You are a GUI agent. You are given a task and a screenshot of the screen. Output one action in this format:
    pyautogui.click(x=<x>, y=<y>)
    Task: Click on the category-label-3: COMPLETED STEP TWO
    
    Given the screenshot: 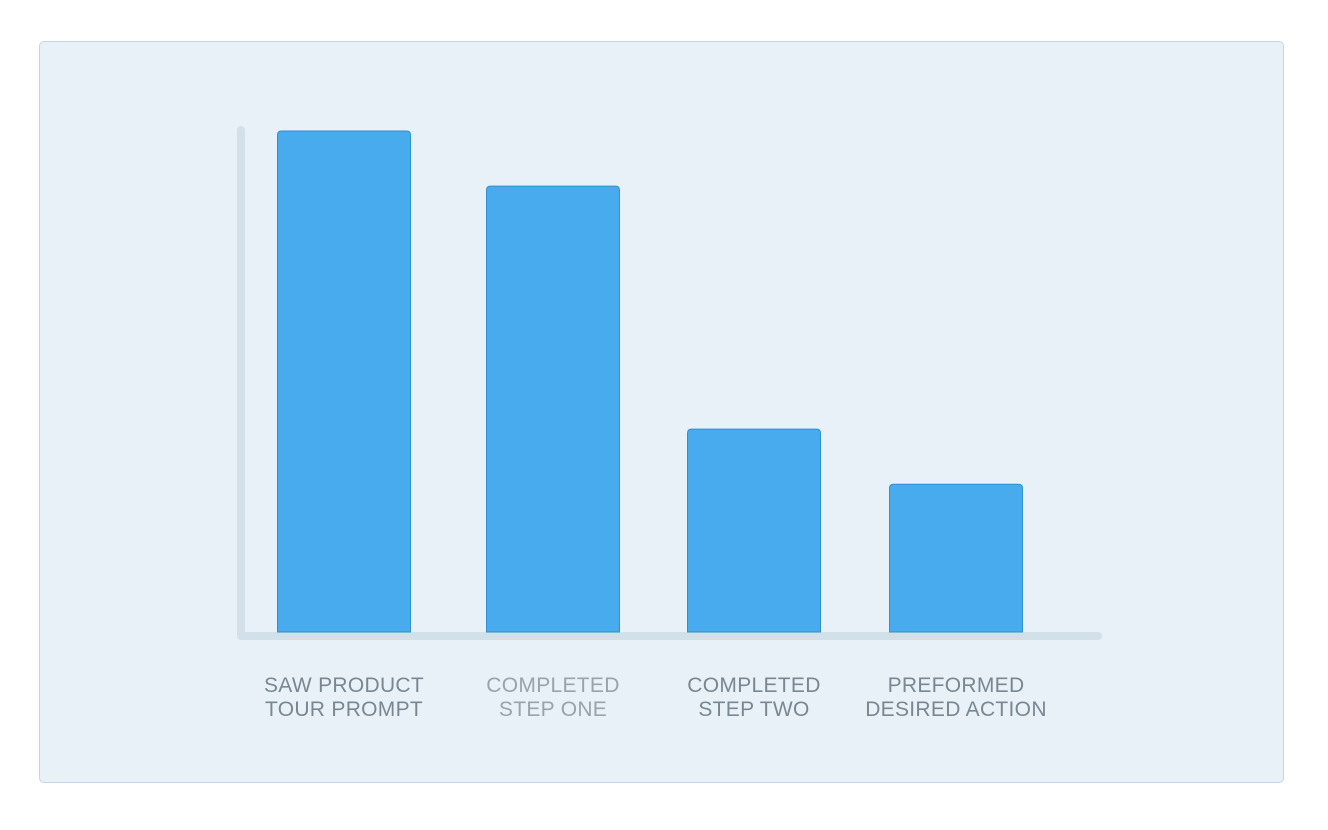 What is the action you would take?
    pyautogui.click(x=753, y=697)
    